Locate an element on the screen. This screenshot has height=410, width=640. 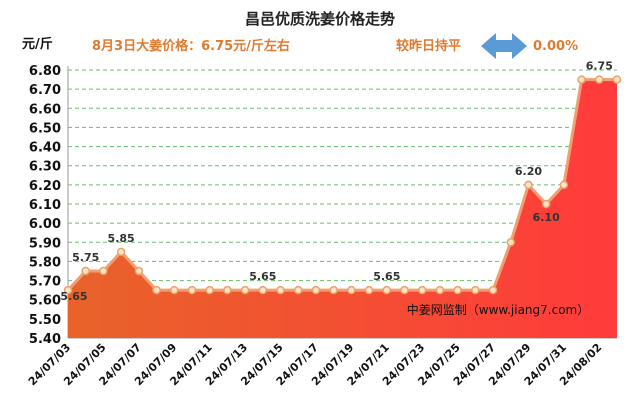
y-tick-label: 6.30 is located at coordinates (45, 167).